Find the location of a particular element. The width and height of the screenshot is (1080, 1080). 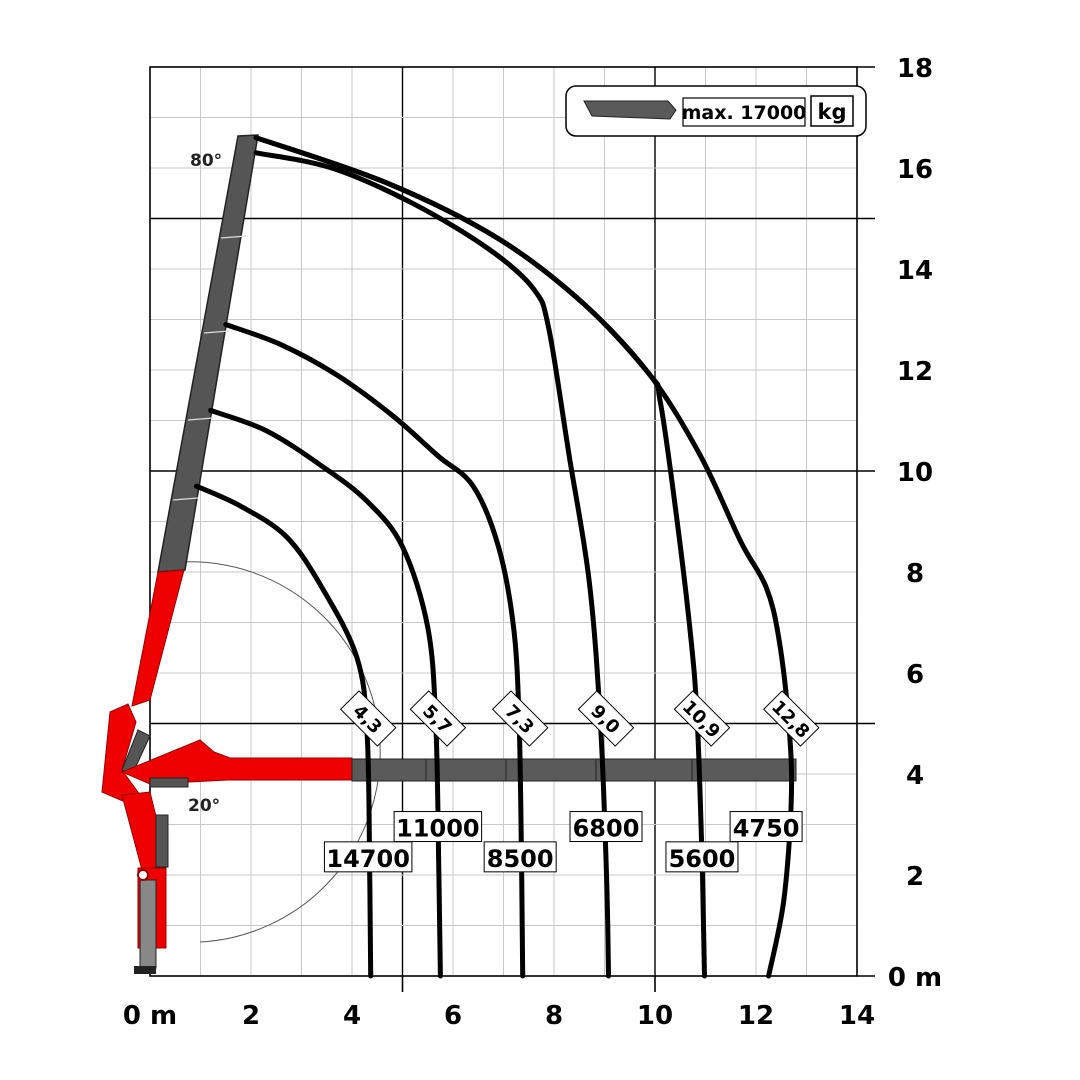

x-tick-label: 10 is located at coordinates (655, 1016).